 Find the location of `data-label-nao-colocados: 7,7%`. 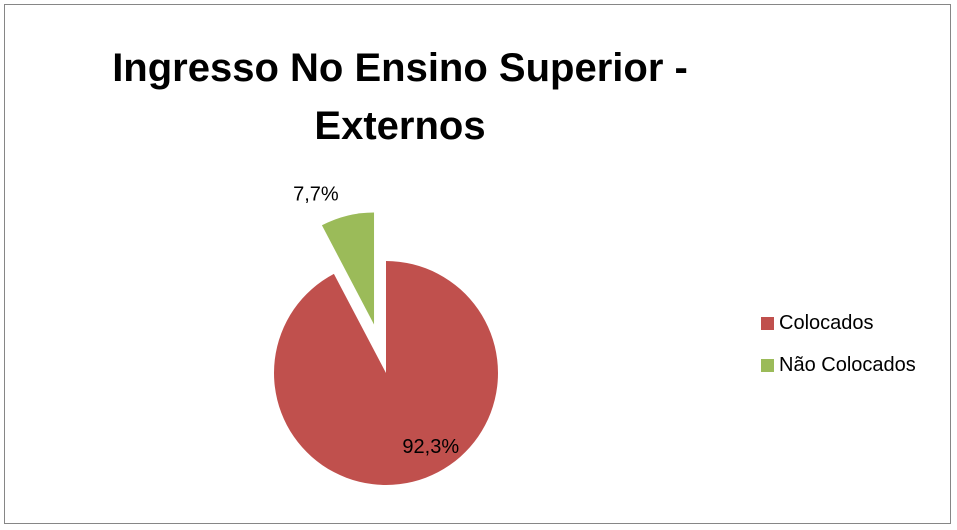

data-label-nao-colocados: 7,7% is located at coordinates (316, 194).